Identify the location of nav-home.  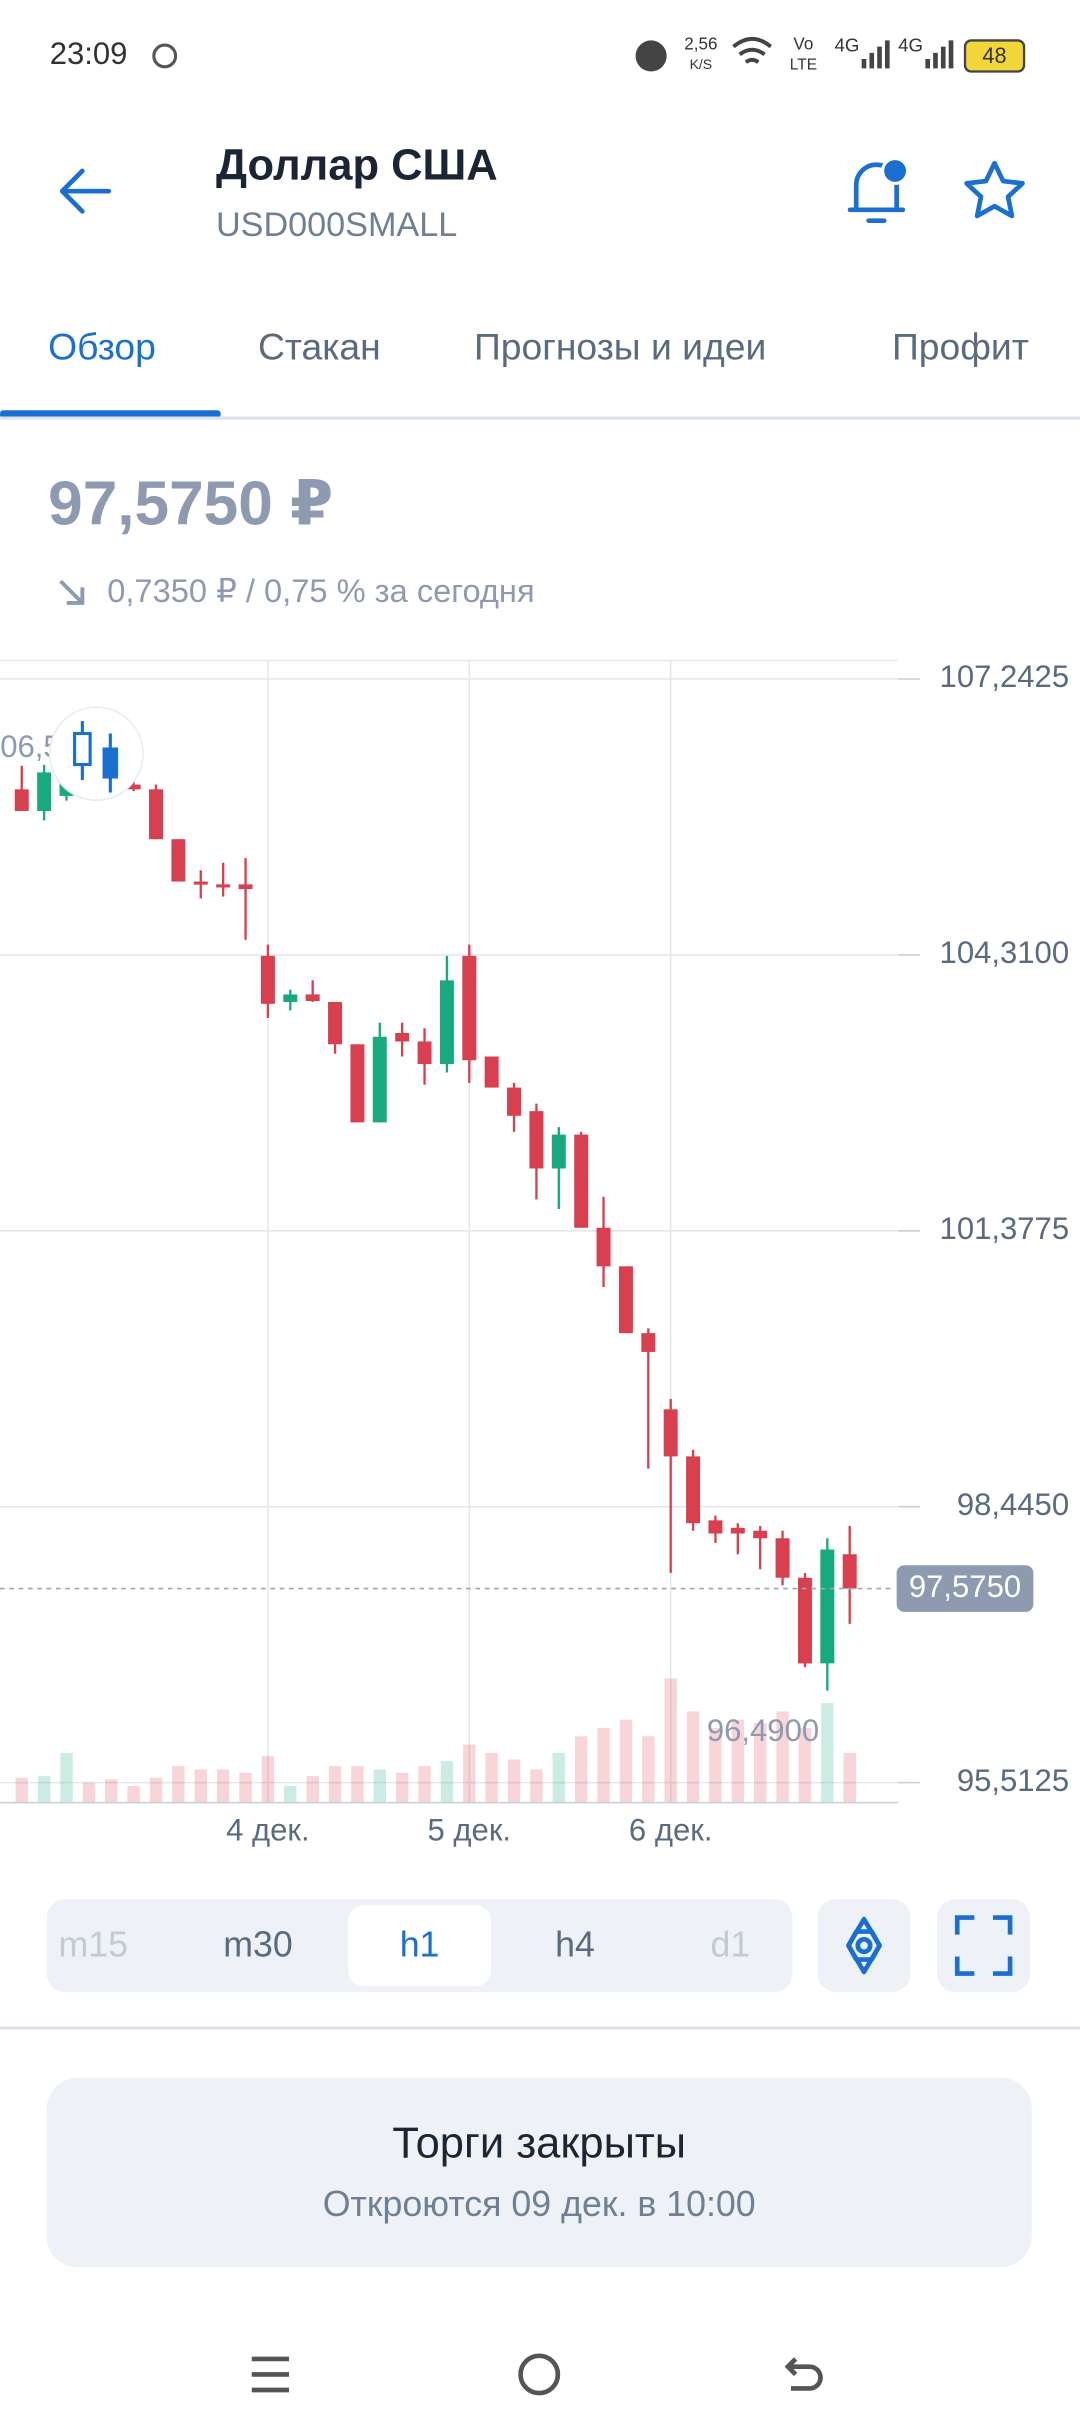
(539, 2374).